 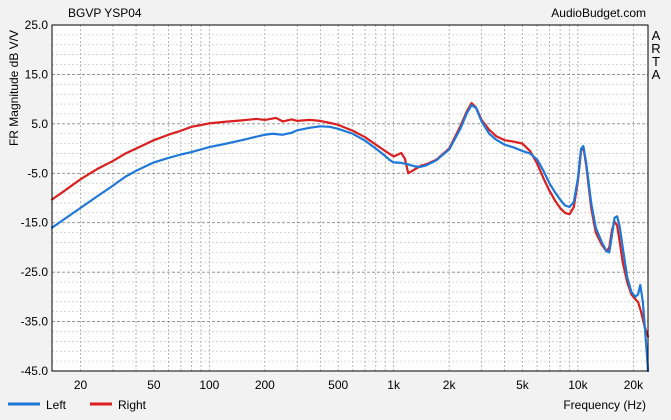 I want to click on x-tick-label: 1k, so click(x=394, y=385).